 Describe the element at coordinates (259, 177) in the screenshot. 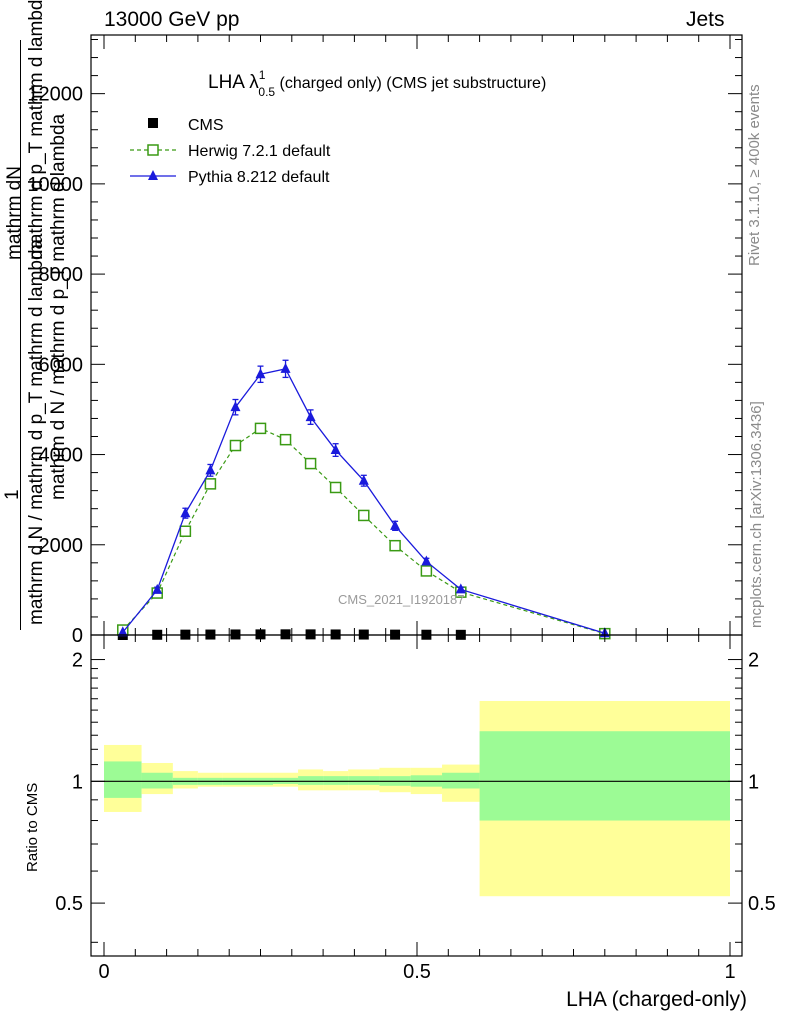

I see `legend-pythia-label: Pythia 8.212 default` at that location.